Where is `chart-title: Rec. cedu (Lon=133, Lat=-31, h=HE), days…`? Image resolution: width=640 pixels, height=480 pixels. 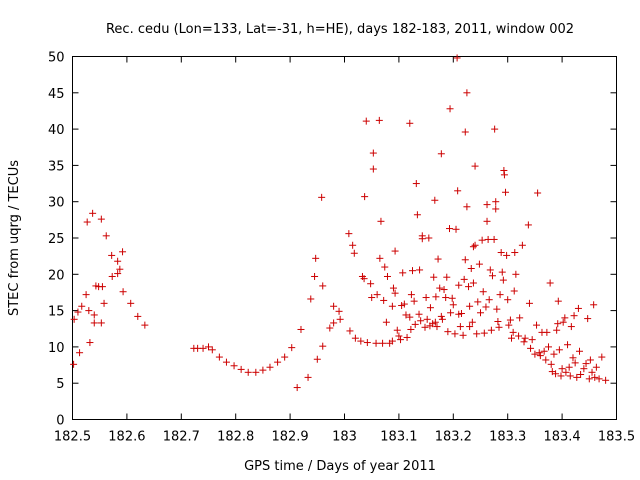
chart-title: Rec. cedu (Lon=133, Lat=-31, h=HE), days… is located at coordinates (340, 29).